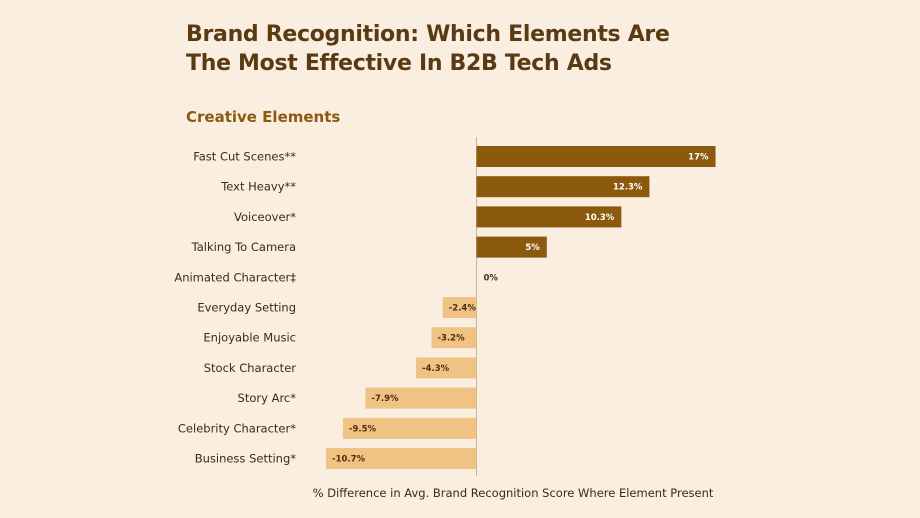  What do you see at coordinates (532, 248) in the screenshot?
I see `data-label: 5%` at bounding box center [532, 248].